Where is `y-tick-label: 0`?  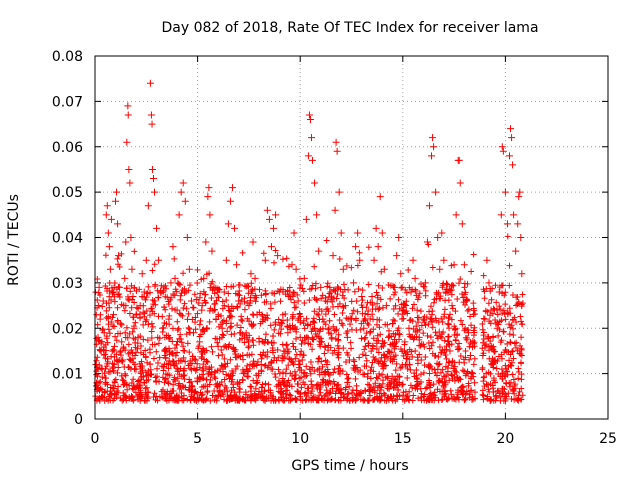
y-tick-label: 0 is located at coordinates (78, 420).